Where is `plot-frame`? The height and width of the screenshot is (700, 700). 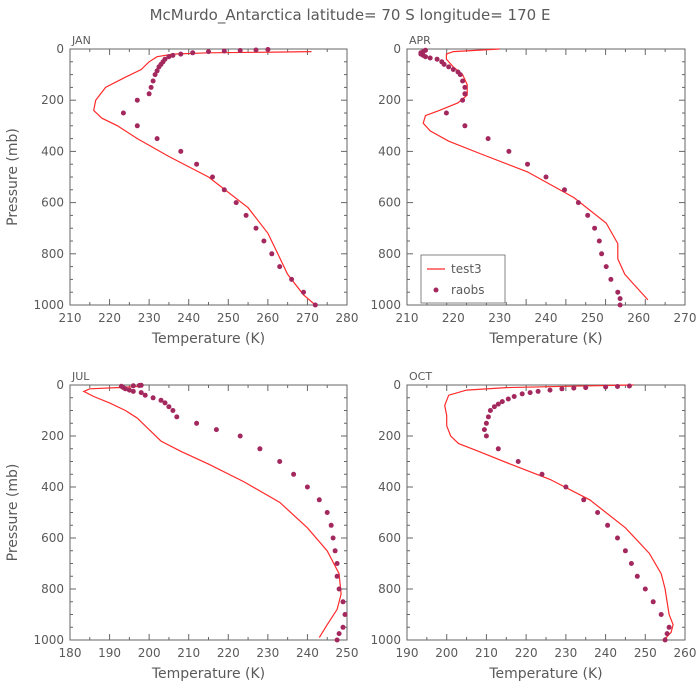 plot-frame is located at coordinates (546, 512).